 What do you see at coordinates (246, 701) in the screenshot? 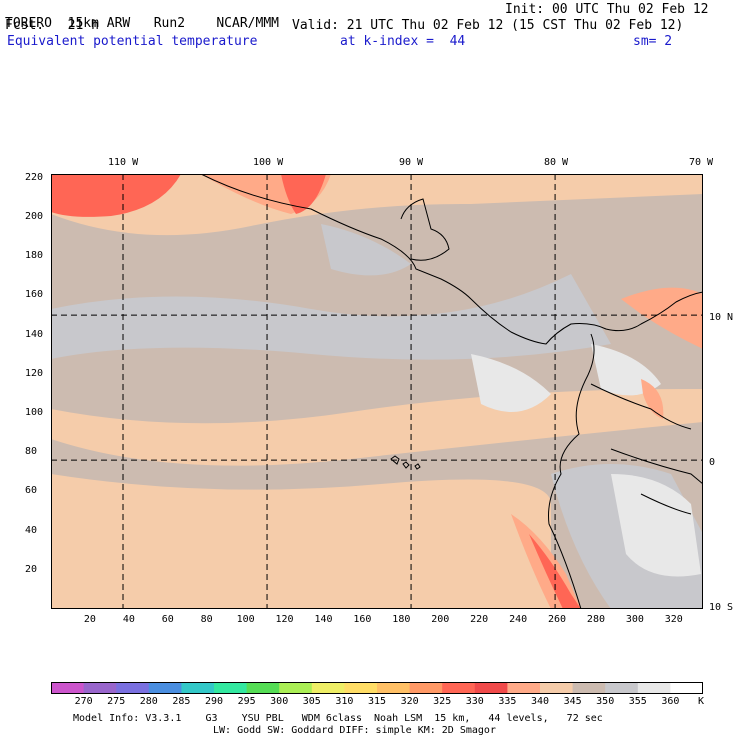
I see `colorbar-label-295: 295` at bounding box center [246, 701].